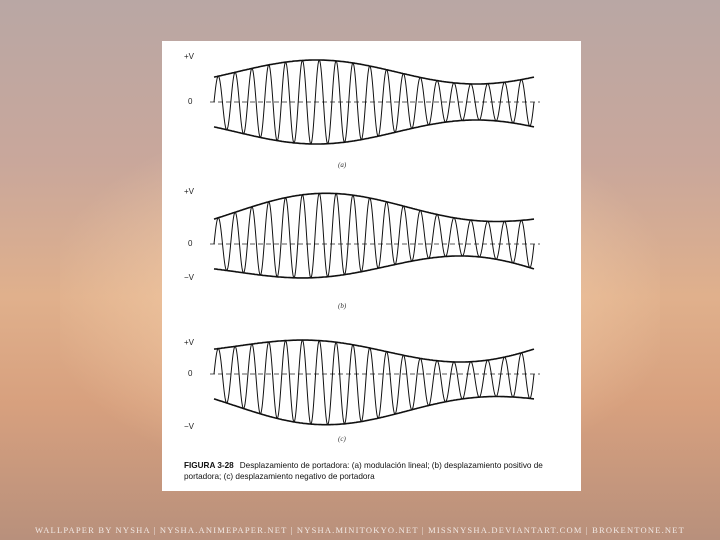 The height and width of the screenshot is (540, 720). What do you see at coordinates (342, 306) in the screenshot?
I see `panel-b-sublabel: (b)` at bounding box center [342, 306].